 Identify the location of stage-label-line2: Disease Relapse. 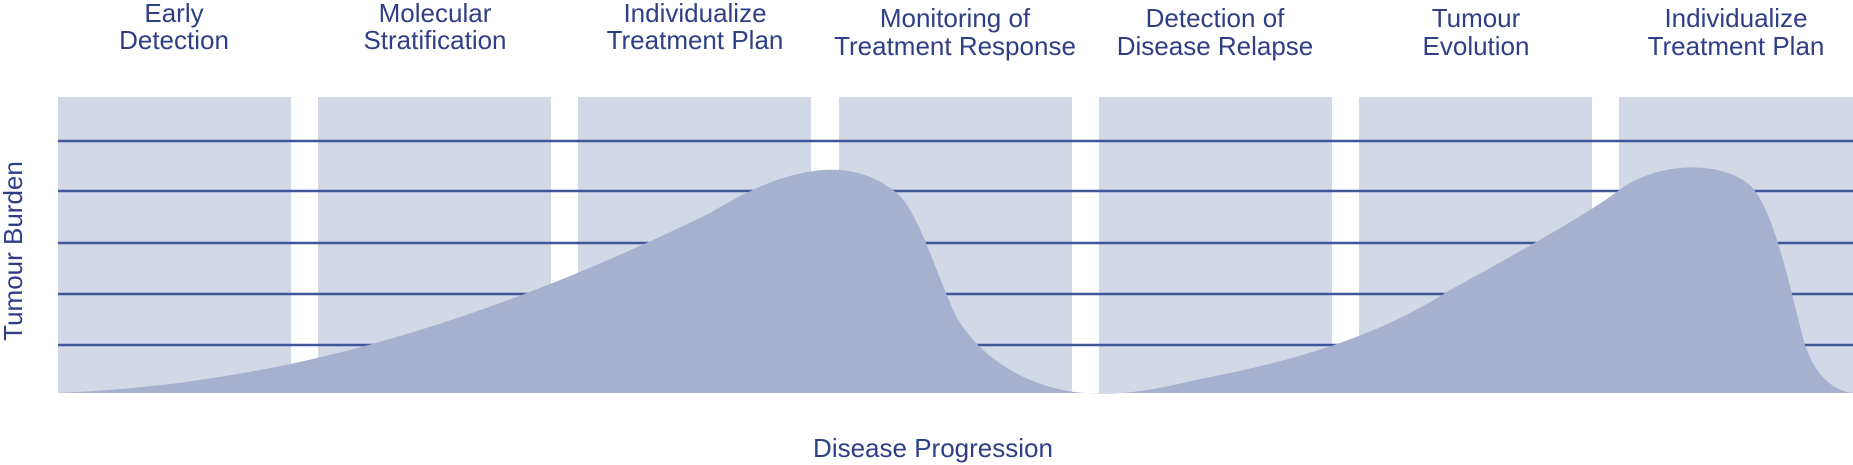
(1215, 46).